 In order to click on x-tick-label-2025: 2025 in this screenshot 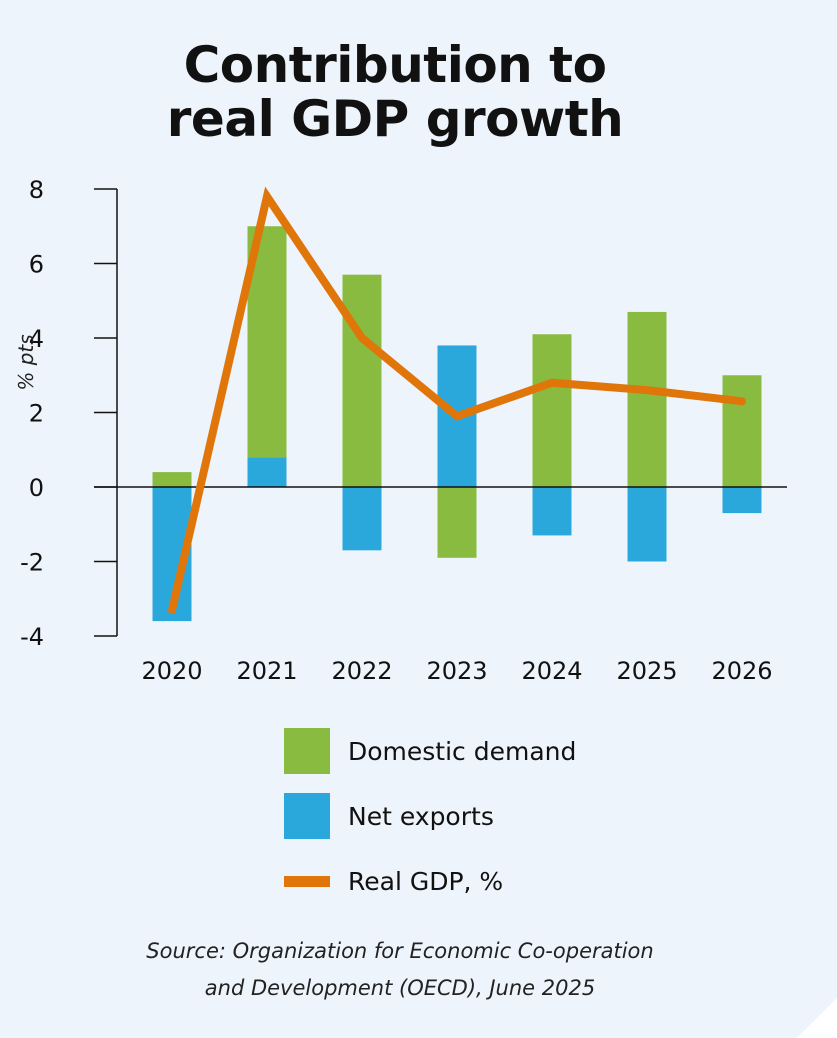, I will do `click(646, 671)`.